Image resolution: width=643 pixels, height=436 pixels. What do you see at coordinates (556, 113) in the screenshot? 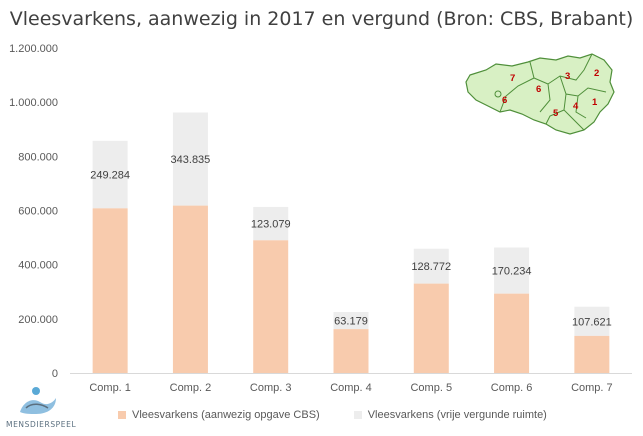
I see `map-label: 5` at bounding box center [556, 113].